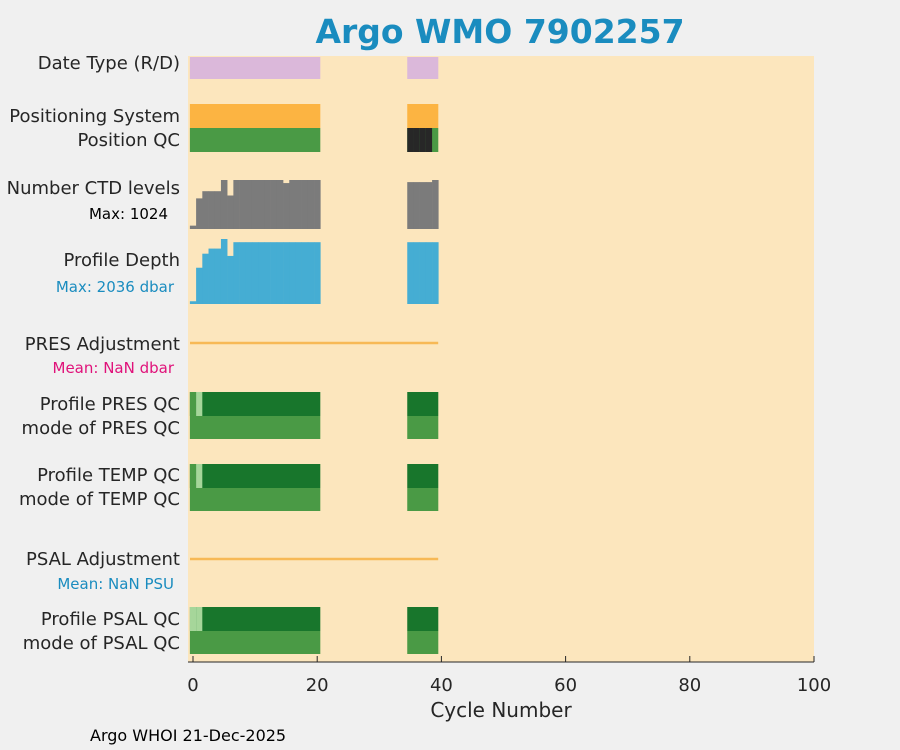  What do you see at coordinates (689, 685) in the screenshot?
I see `x-tick-label: 80` at bounding box center [689, 685].